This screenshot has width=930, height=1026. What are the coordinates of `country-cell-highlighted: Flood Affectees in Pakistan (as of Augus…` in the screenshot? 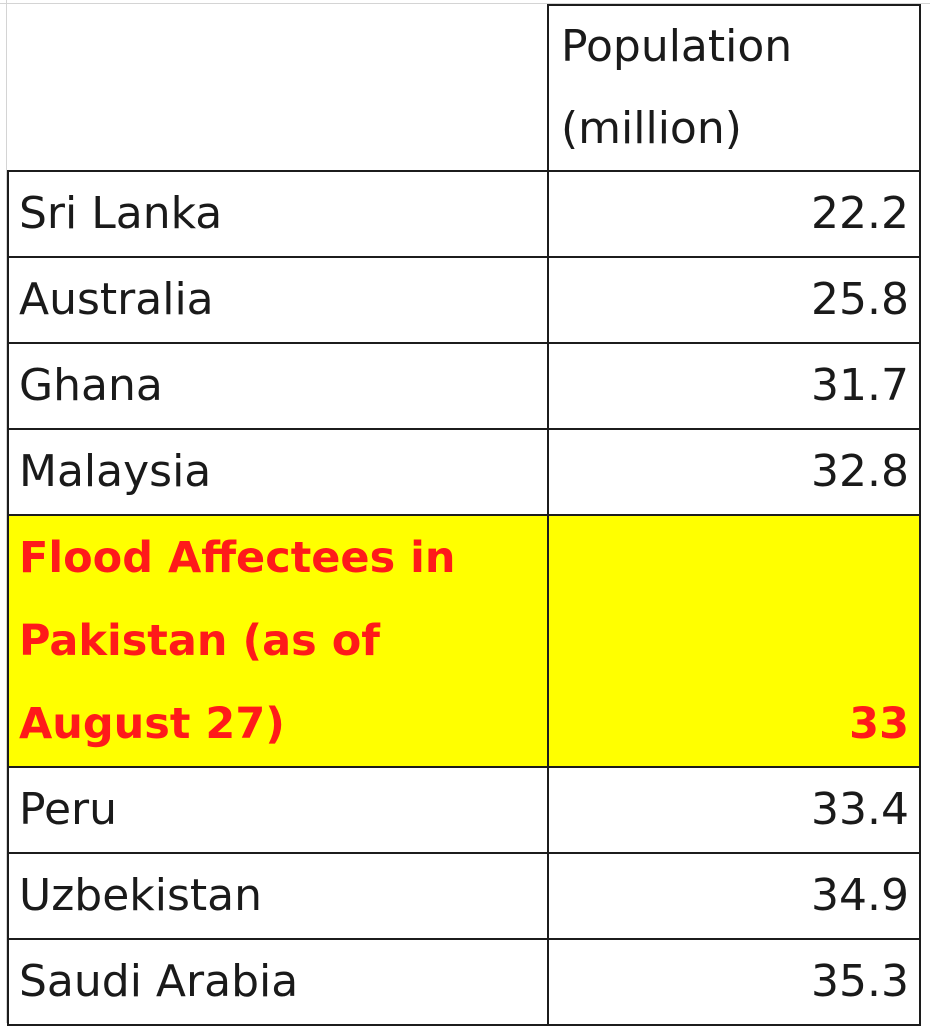 It's located at (278, 641).